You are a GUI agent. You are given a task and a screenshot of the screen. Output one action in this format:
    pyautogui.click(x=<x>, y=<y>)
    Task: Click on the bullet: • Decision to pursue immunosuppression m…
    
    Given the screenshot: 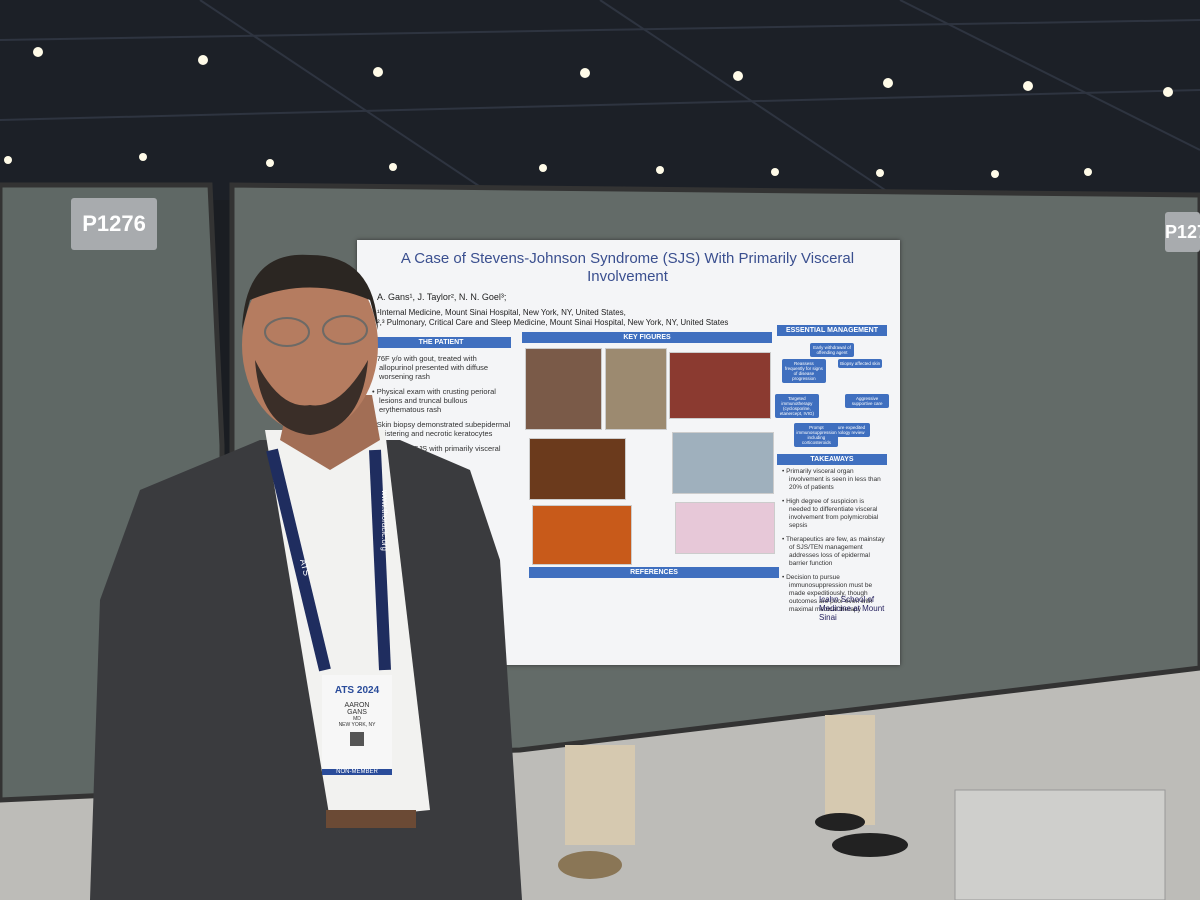 What is the action you would take?
    pyautogui.click(x=827, y=593)
    